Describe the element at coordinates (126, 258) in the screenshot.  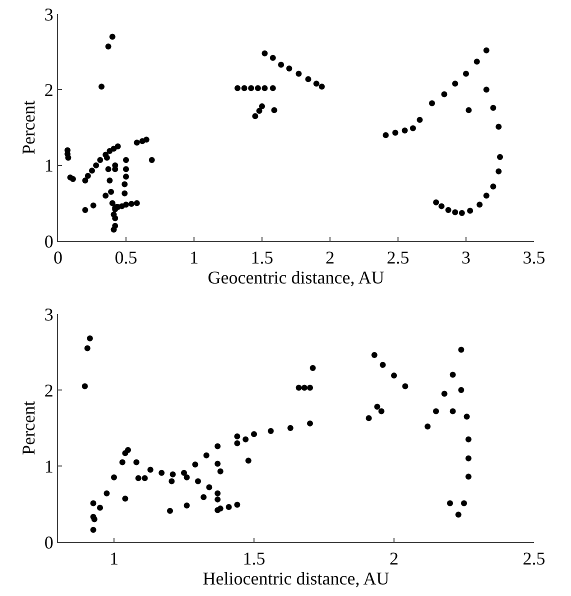
I see `x-tick-label: 0.5` at that location.